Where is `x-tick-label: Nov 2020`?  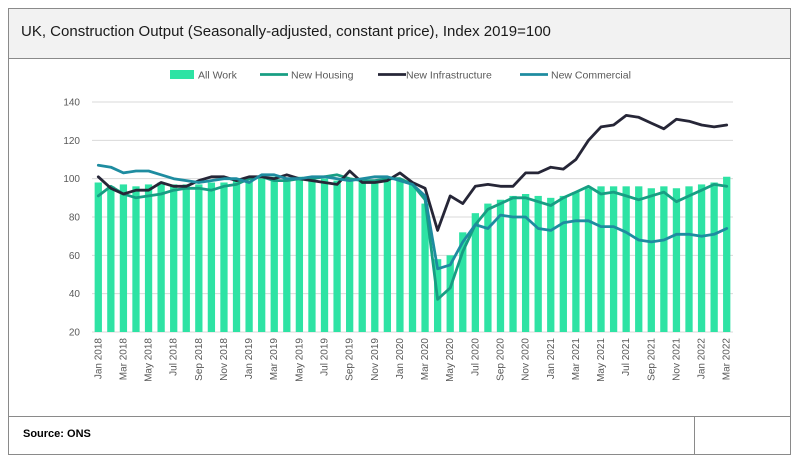 x-tick-label: Nov 2020 is located at coordinates (526, 359).